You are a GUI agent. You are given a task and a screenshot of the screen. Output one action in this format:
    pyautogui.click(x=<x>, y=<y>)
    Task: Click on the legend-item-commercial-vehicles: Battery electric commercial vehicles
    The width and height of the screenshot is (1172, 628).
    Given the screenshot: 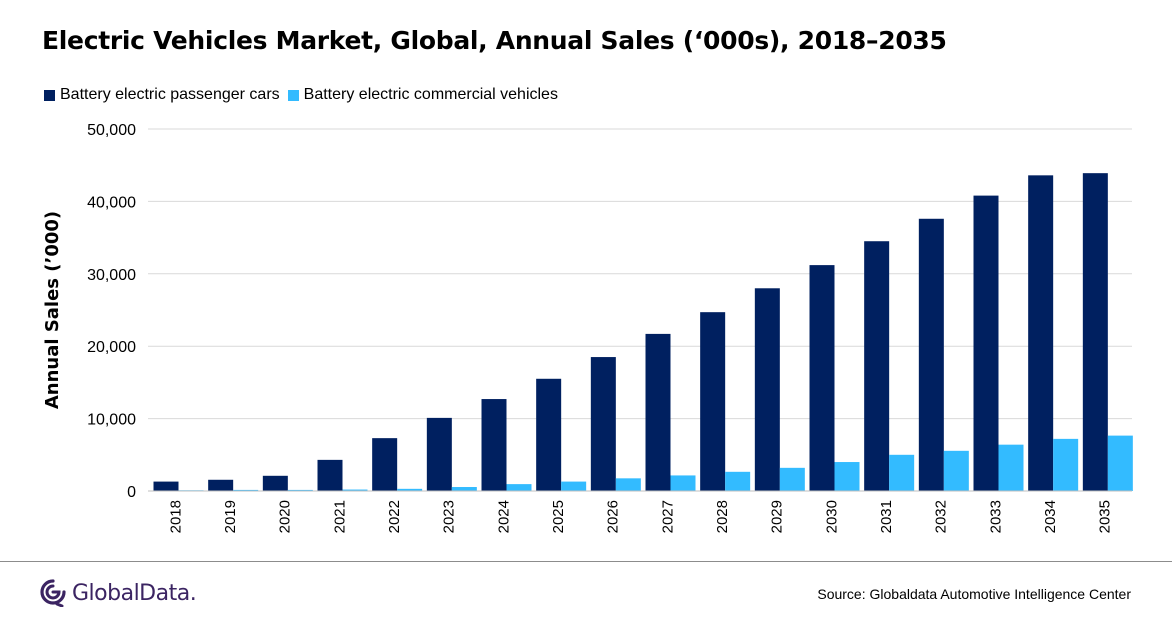 What is the action you would take?
    pyautogui.click(x=422, y=95)
    